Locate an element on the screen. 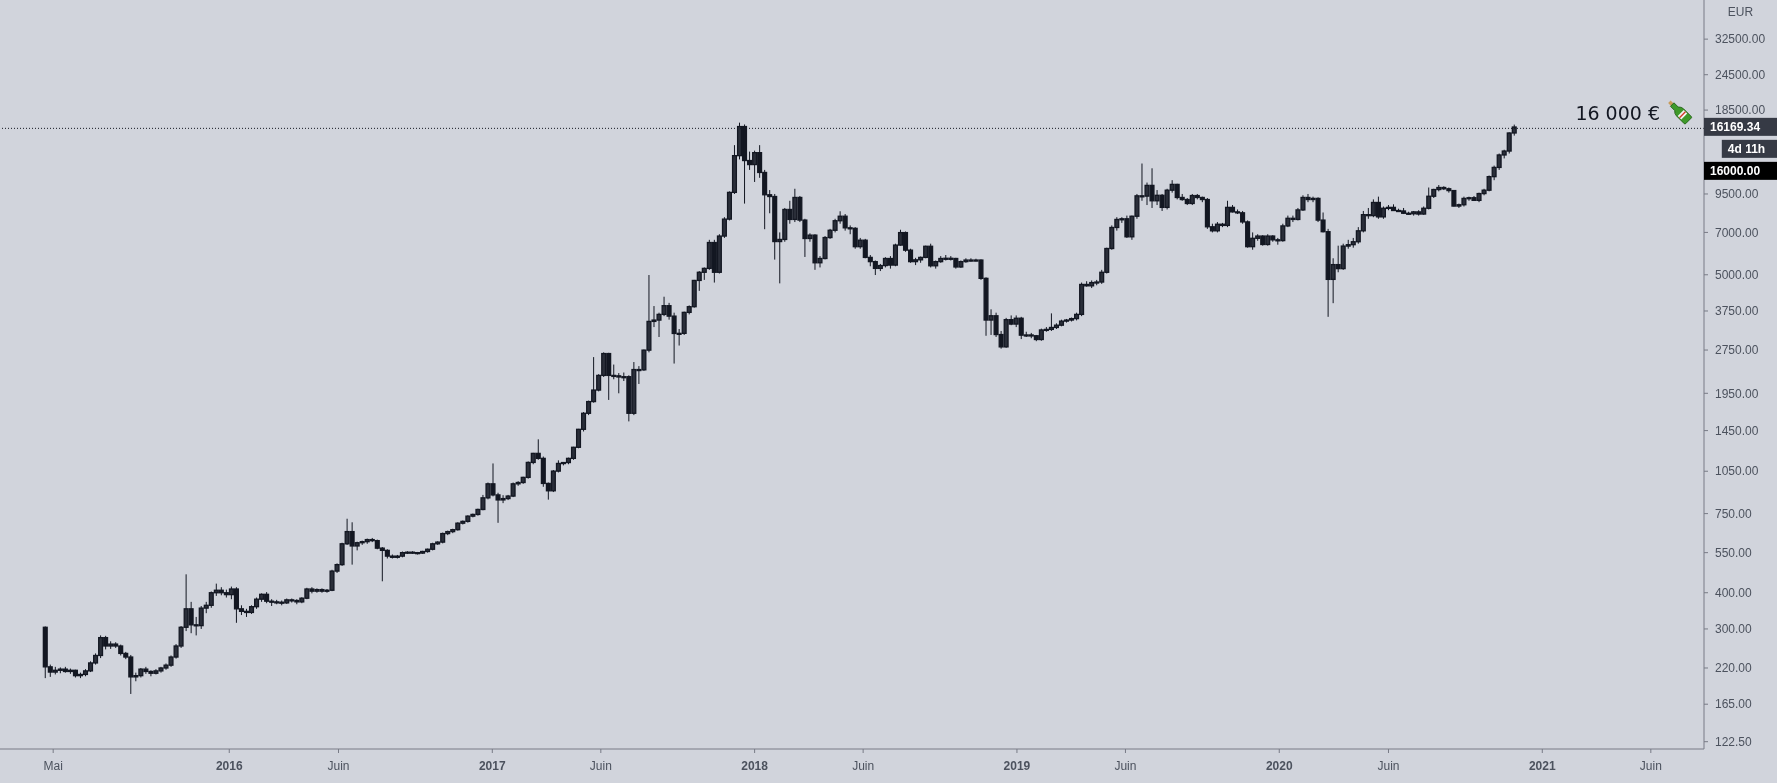  y-tick-label: 750.00 is located at coordinates (1734, 513).